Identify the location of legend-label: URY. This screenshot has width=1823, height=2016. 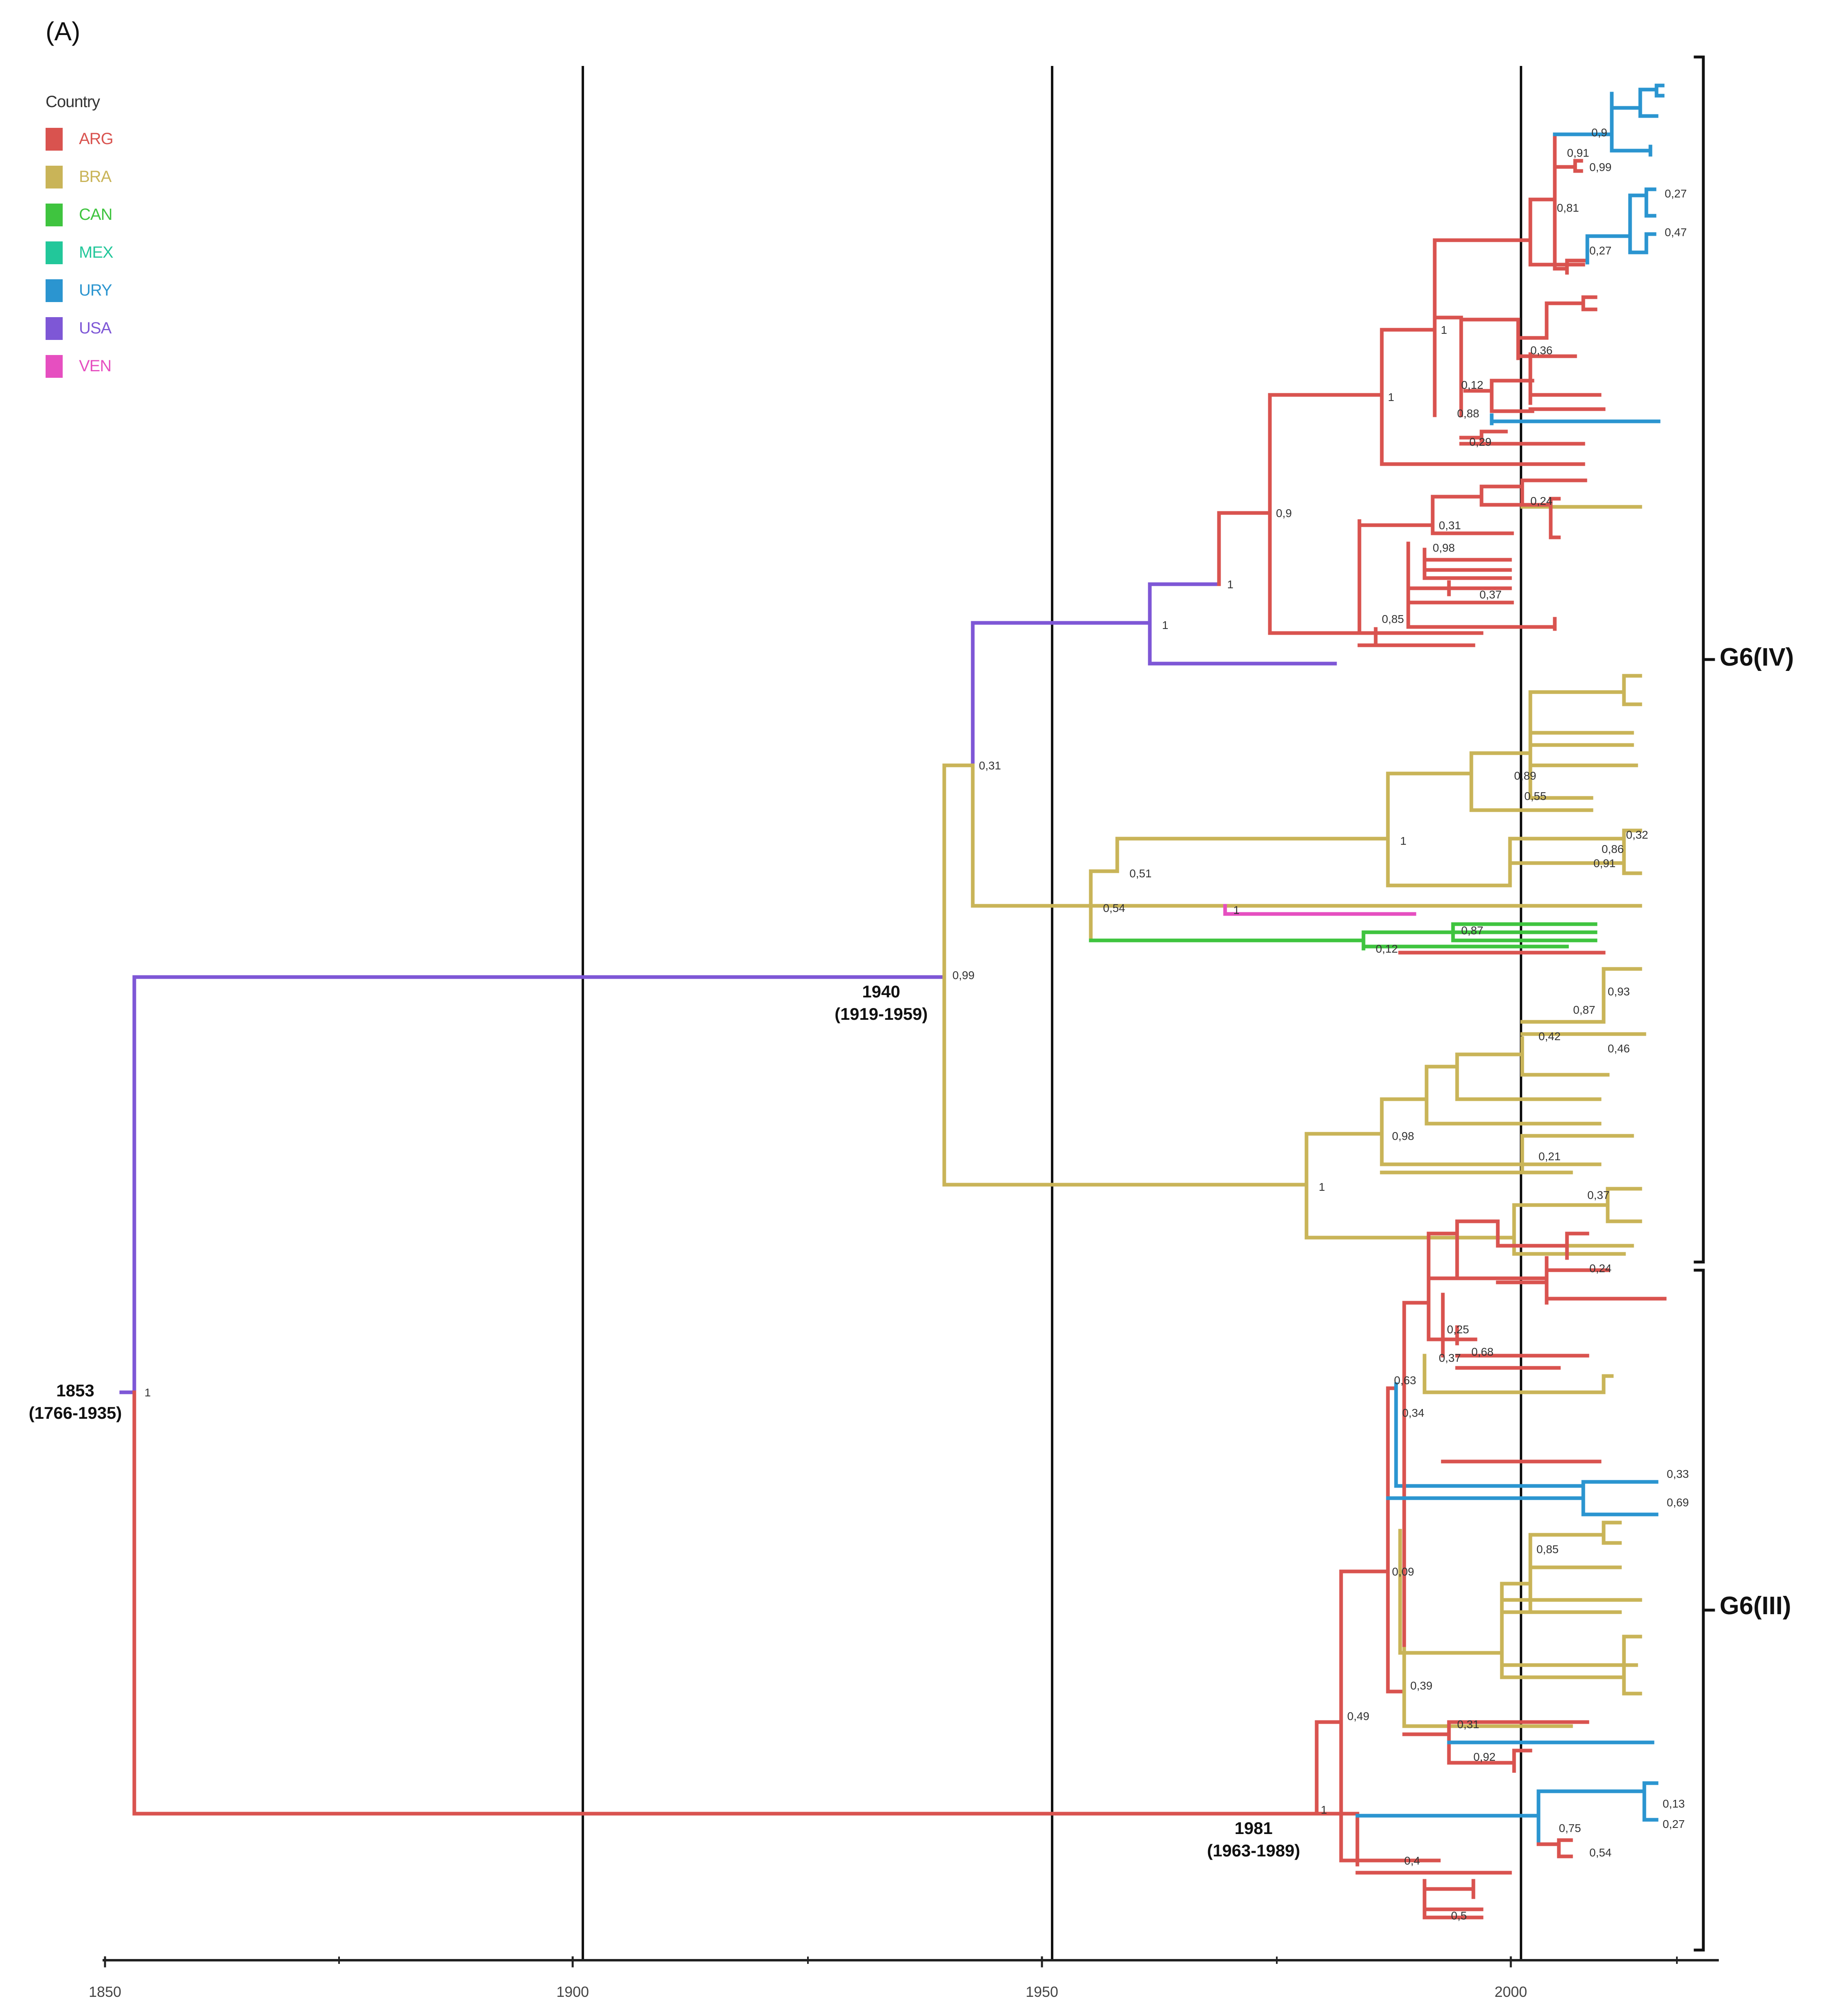
(95, 290).